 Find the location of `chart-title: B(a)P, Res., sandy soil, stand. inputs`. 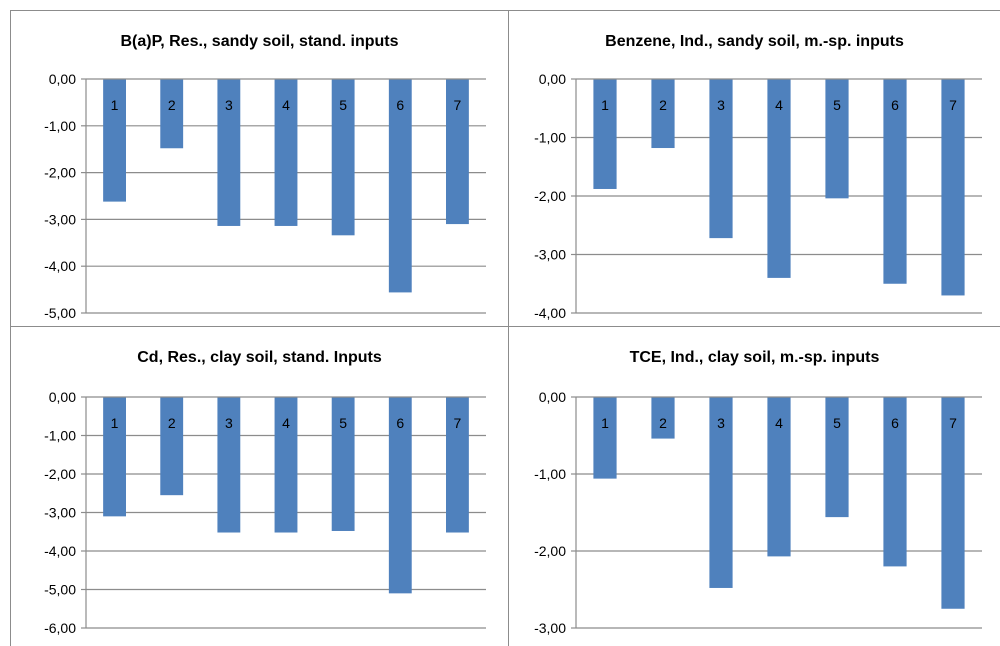

chart-title: B(a)P, Res., sandy soil, stand. inputs is located at coordinates (259, 41).